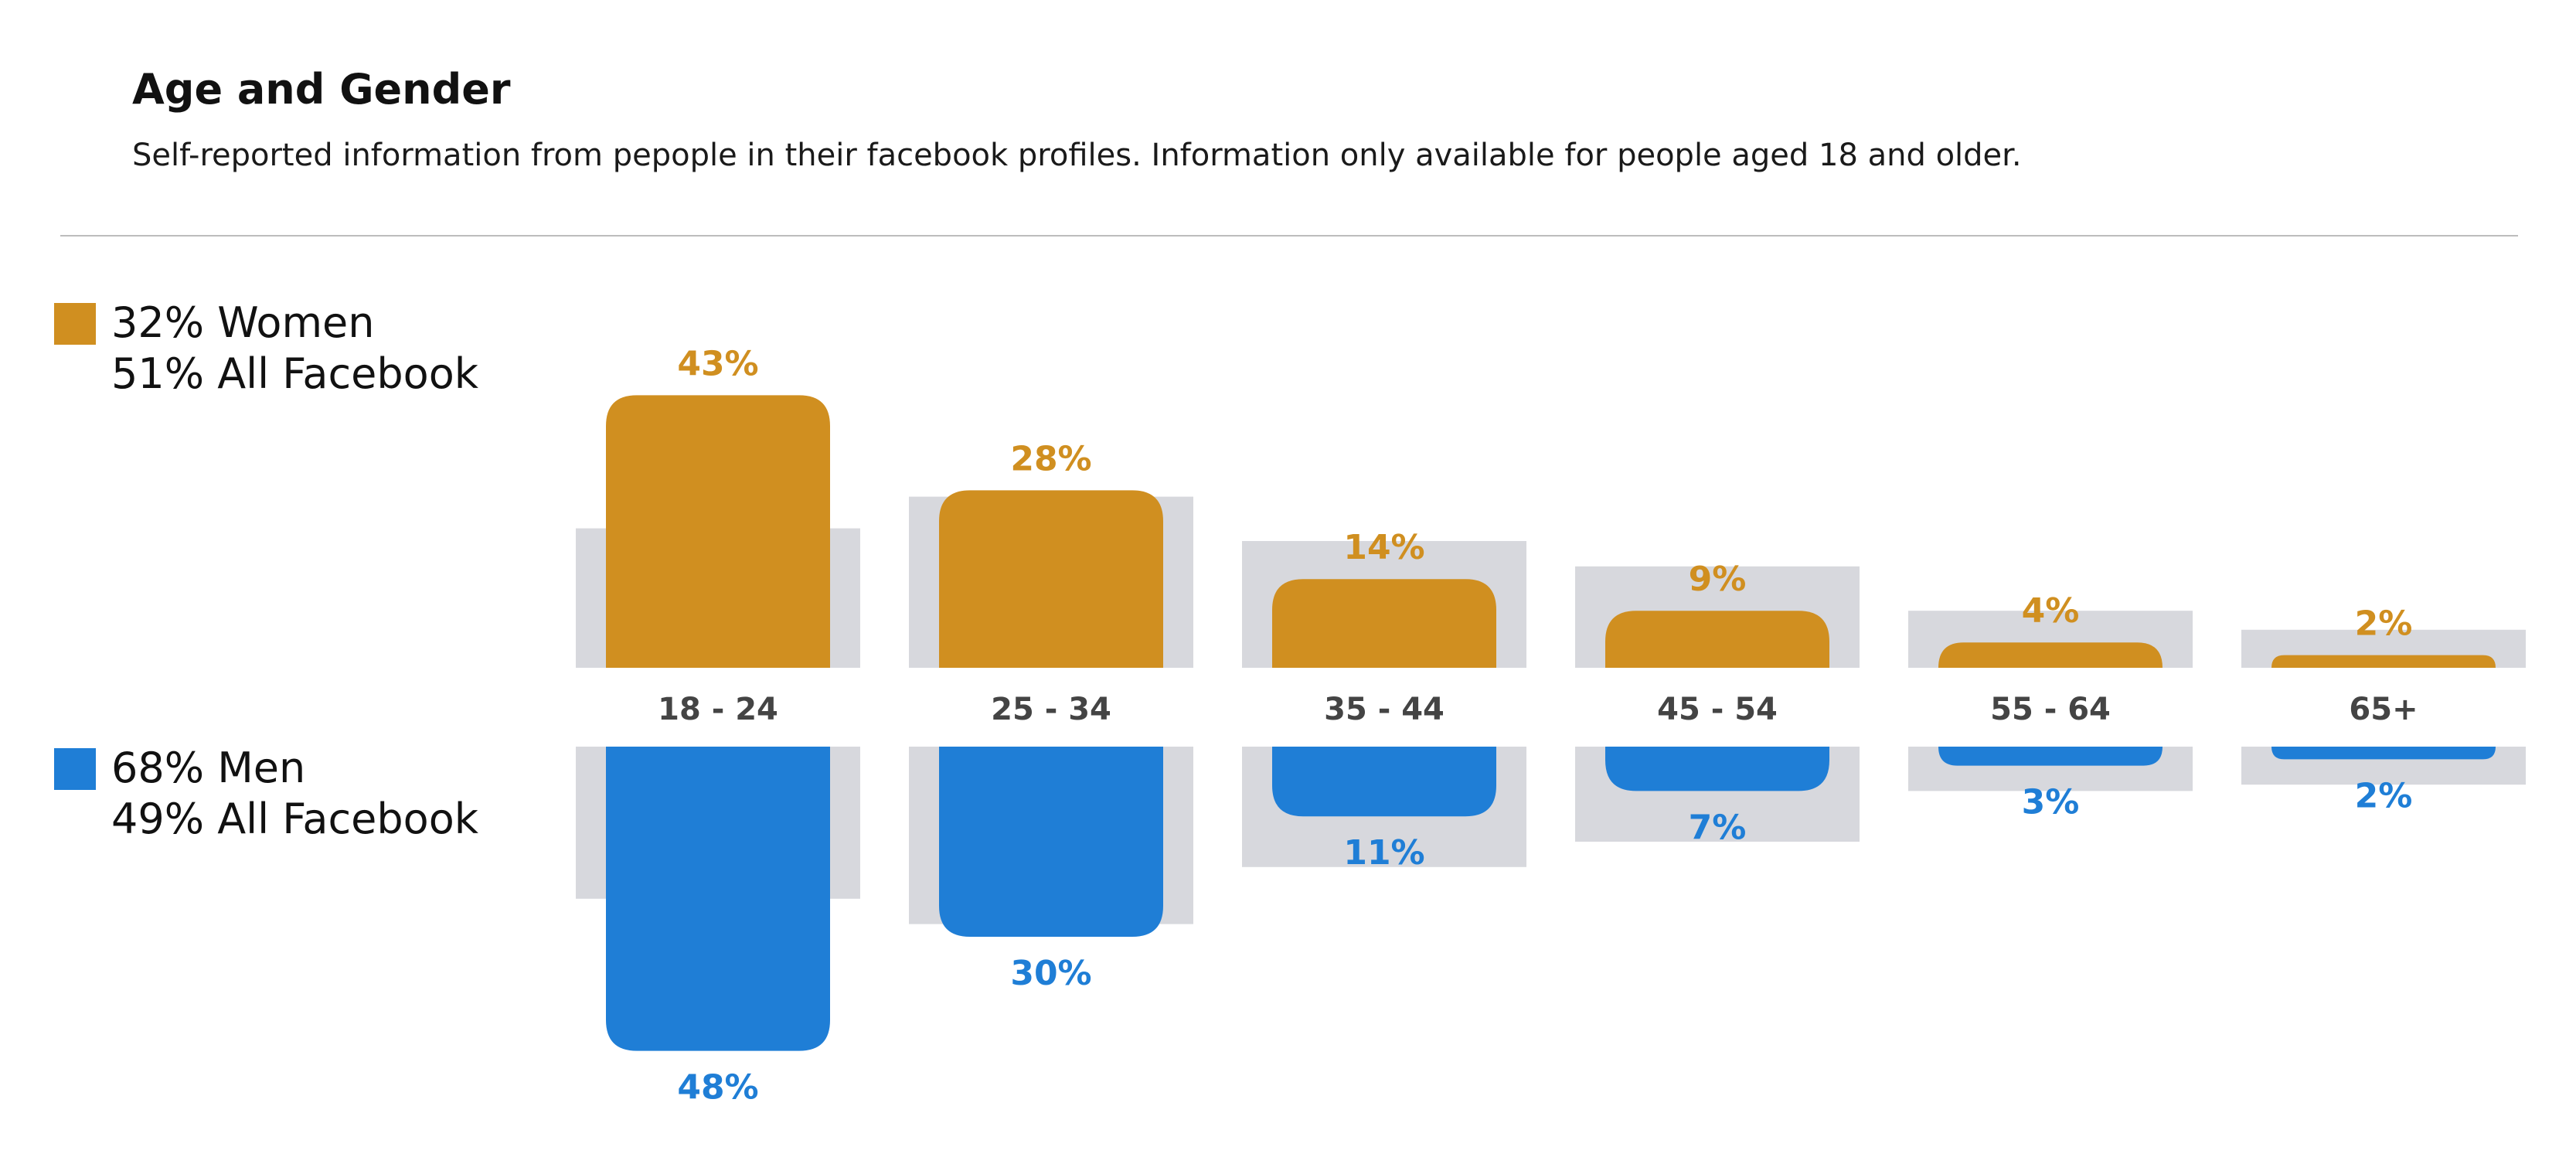  I want to click on age-group-label: 55 - 64, so click(2050, 709).